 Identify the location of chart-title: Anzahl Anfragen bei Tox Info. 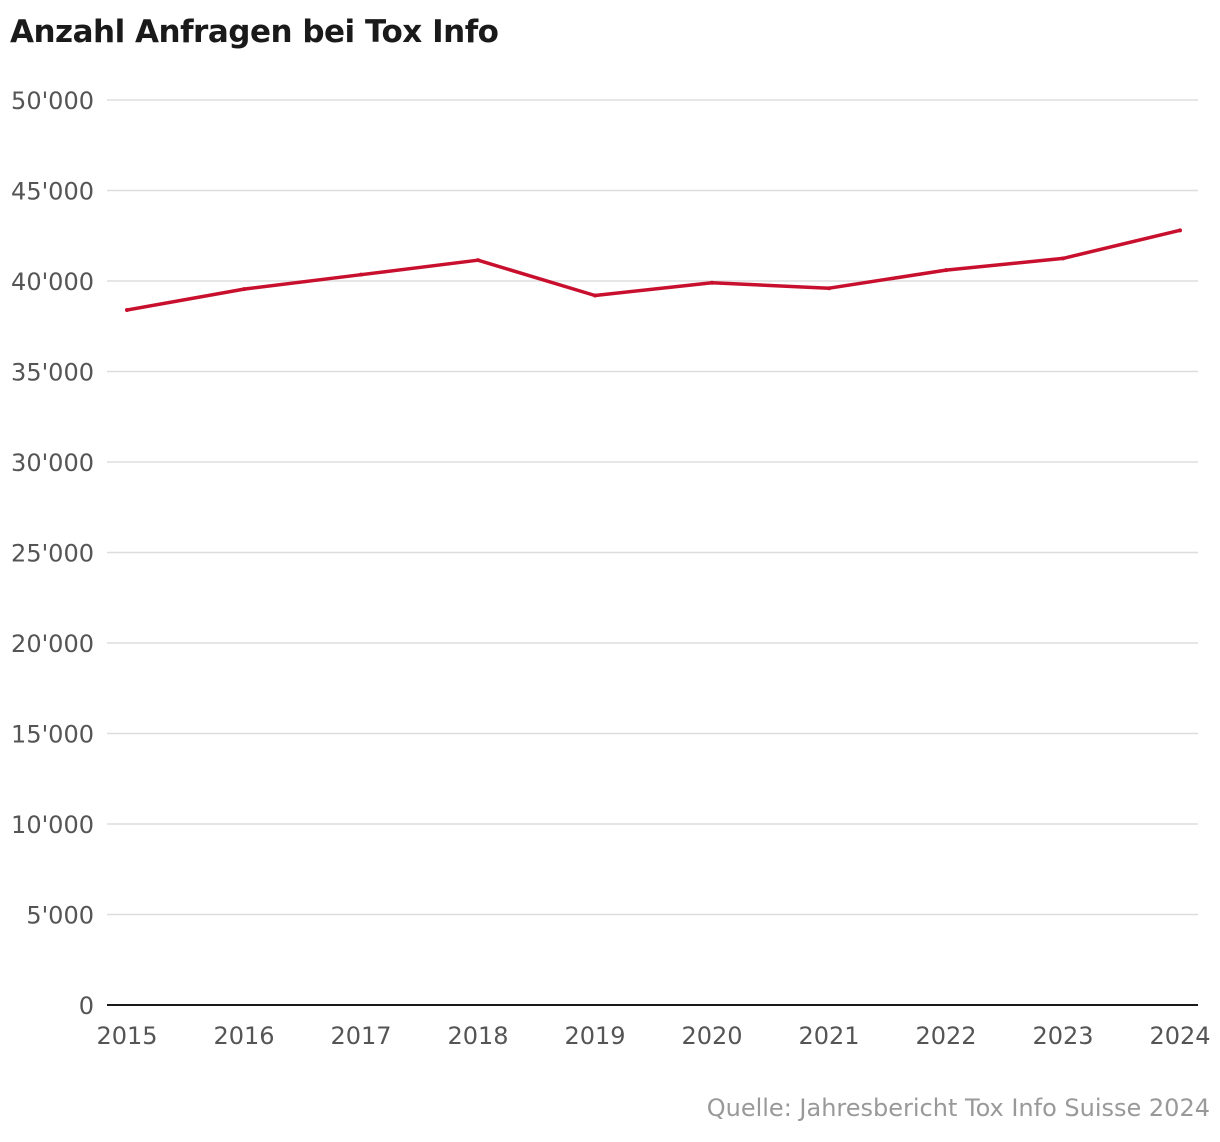
(254, 32).